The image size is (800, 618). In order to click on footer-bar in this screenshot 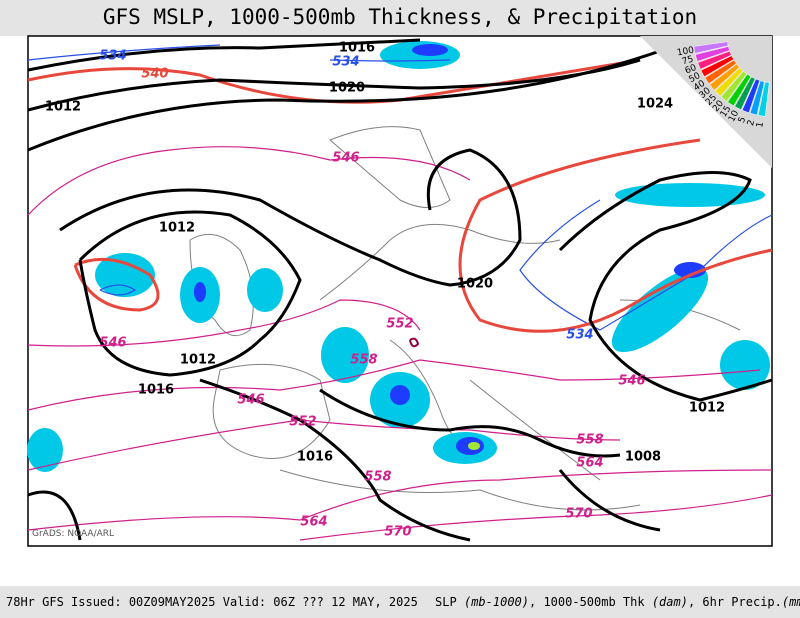, I will do `click(400, 602)`.